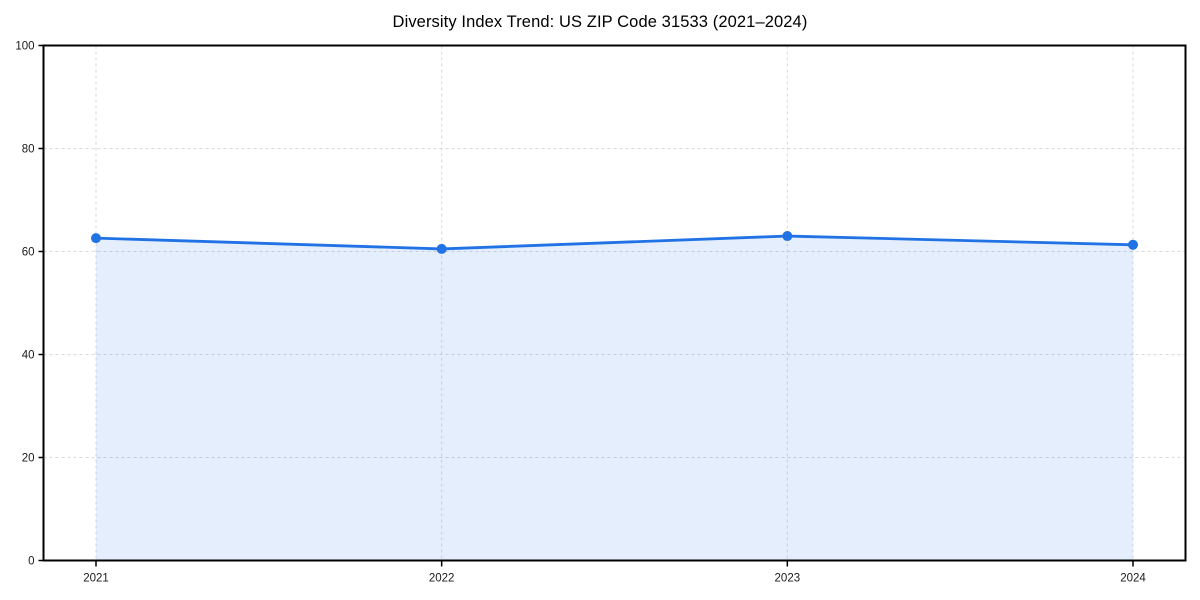  What do you see at coordinates (28, 459) in the screenshot?
I see `y-tick-label: 20` at bounding box center [28, 459].